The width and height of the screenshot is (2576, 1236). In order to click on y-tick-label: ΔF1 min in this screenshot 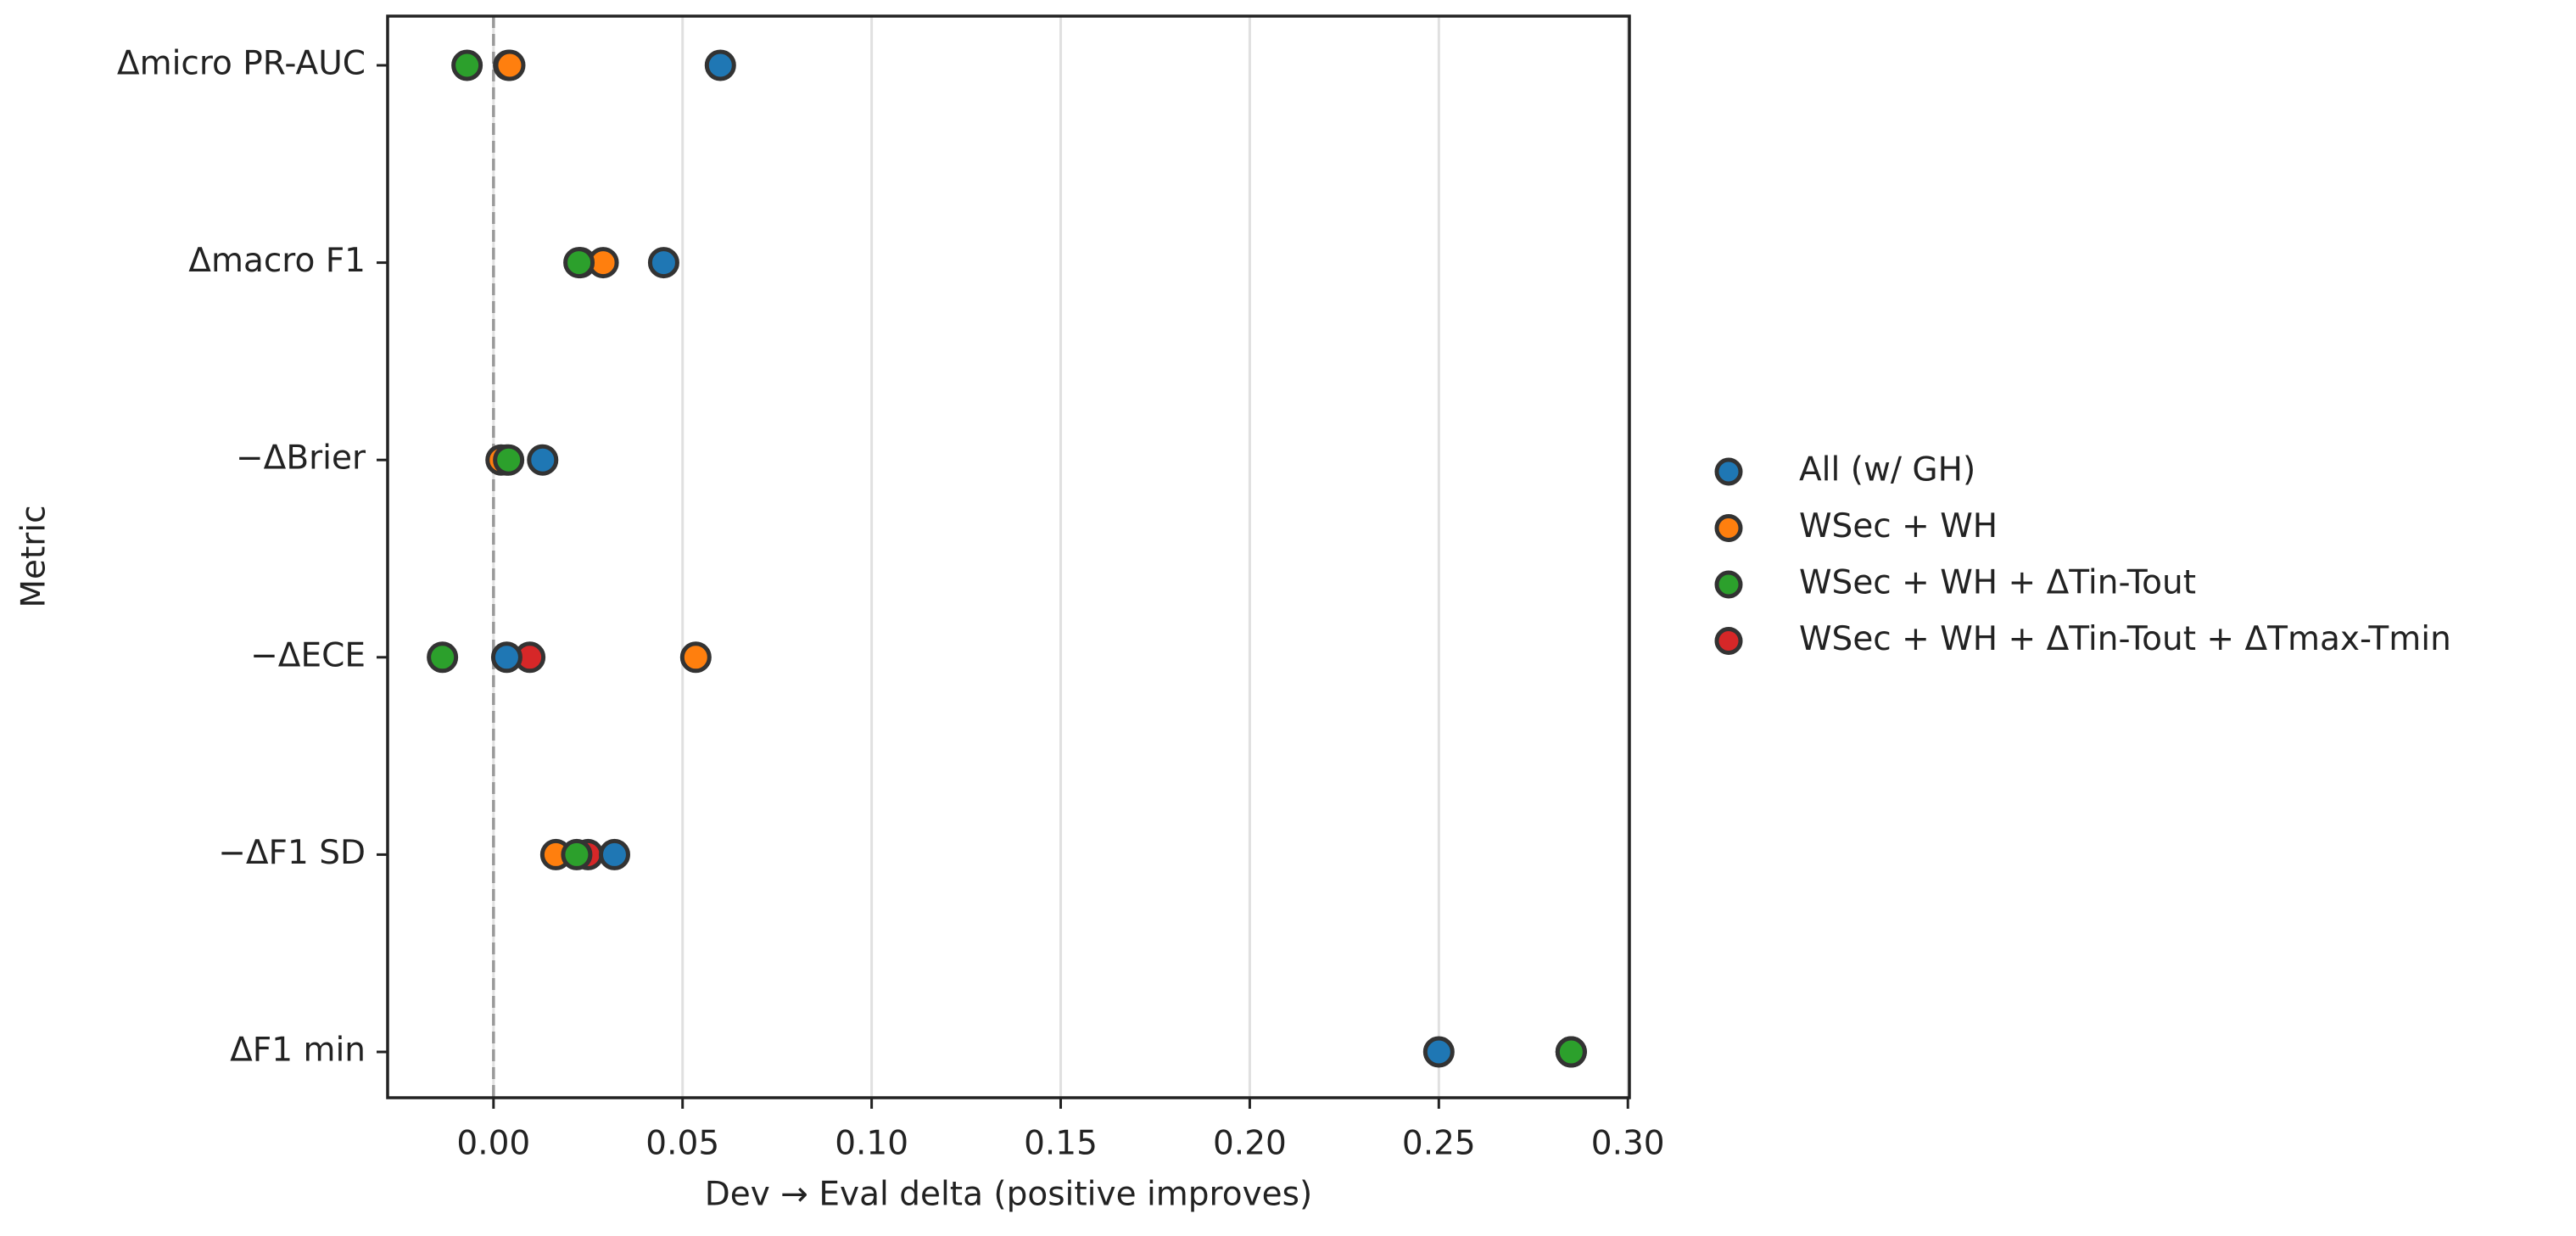, I will do `click(298, 1051)`.